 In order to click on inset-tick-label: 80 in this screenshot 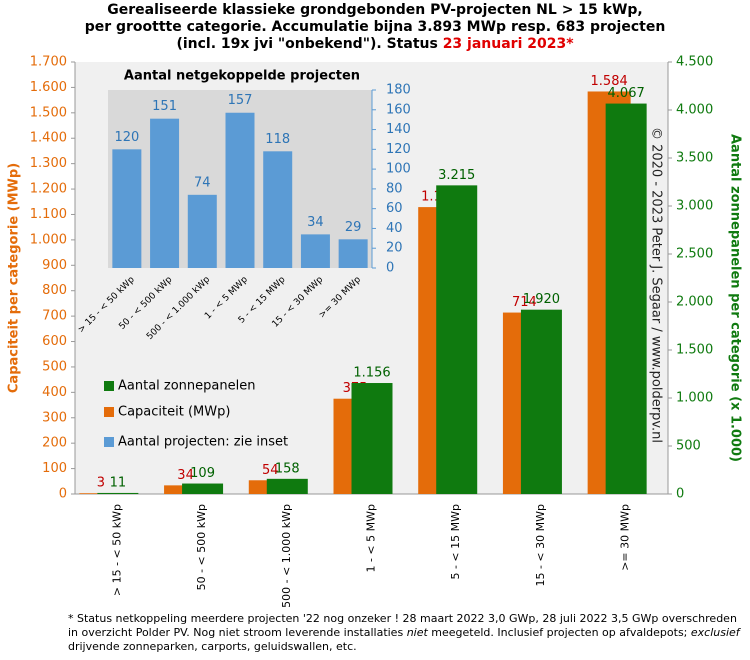, I will do `click(394, 188)`.